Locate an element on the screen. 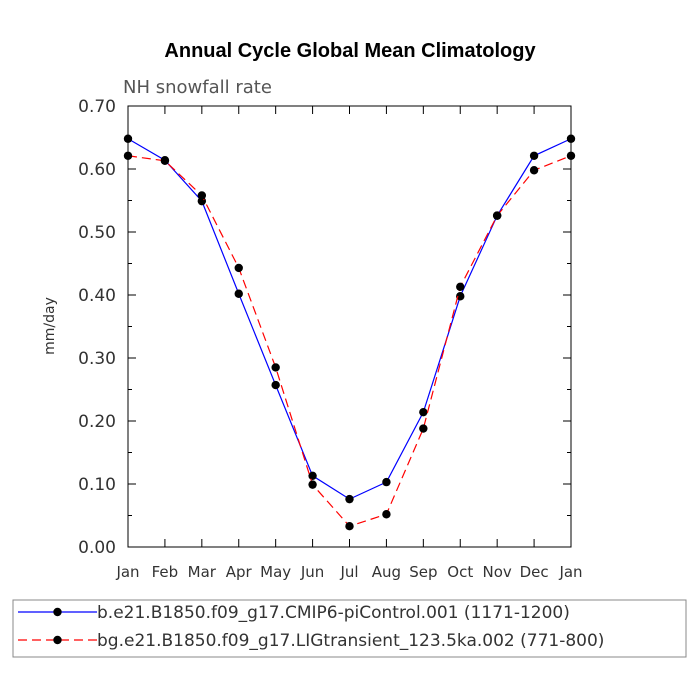 Image resolution: width=700 pixels, height=700 pixels. y-tick-label: 0.00 is located at coordinates (97, 548).